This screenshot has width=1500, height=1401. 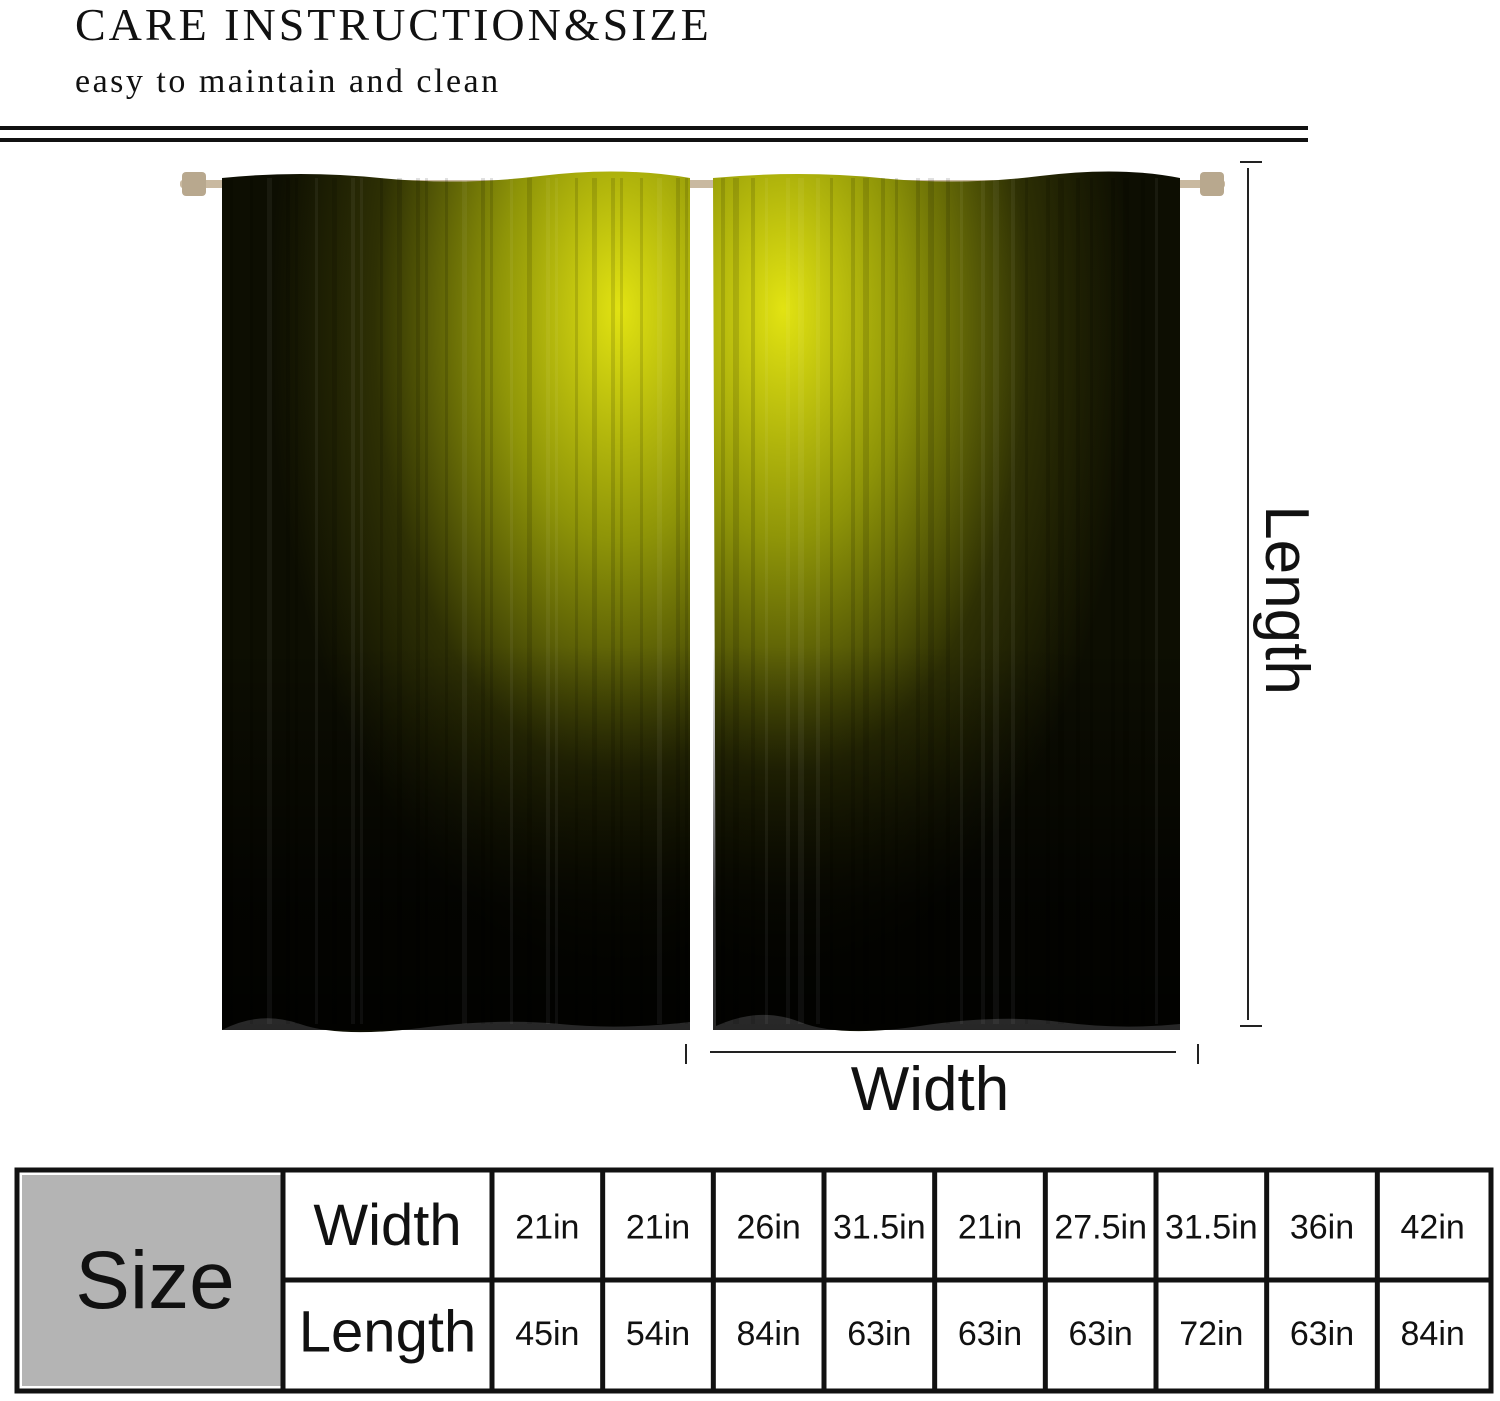 I want to click on size-value: 72in, so click(x=1211, y=1334).